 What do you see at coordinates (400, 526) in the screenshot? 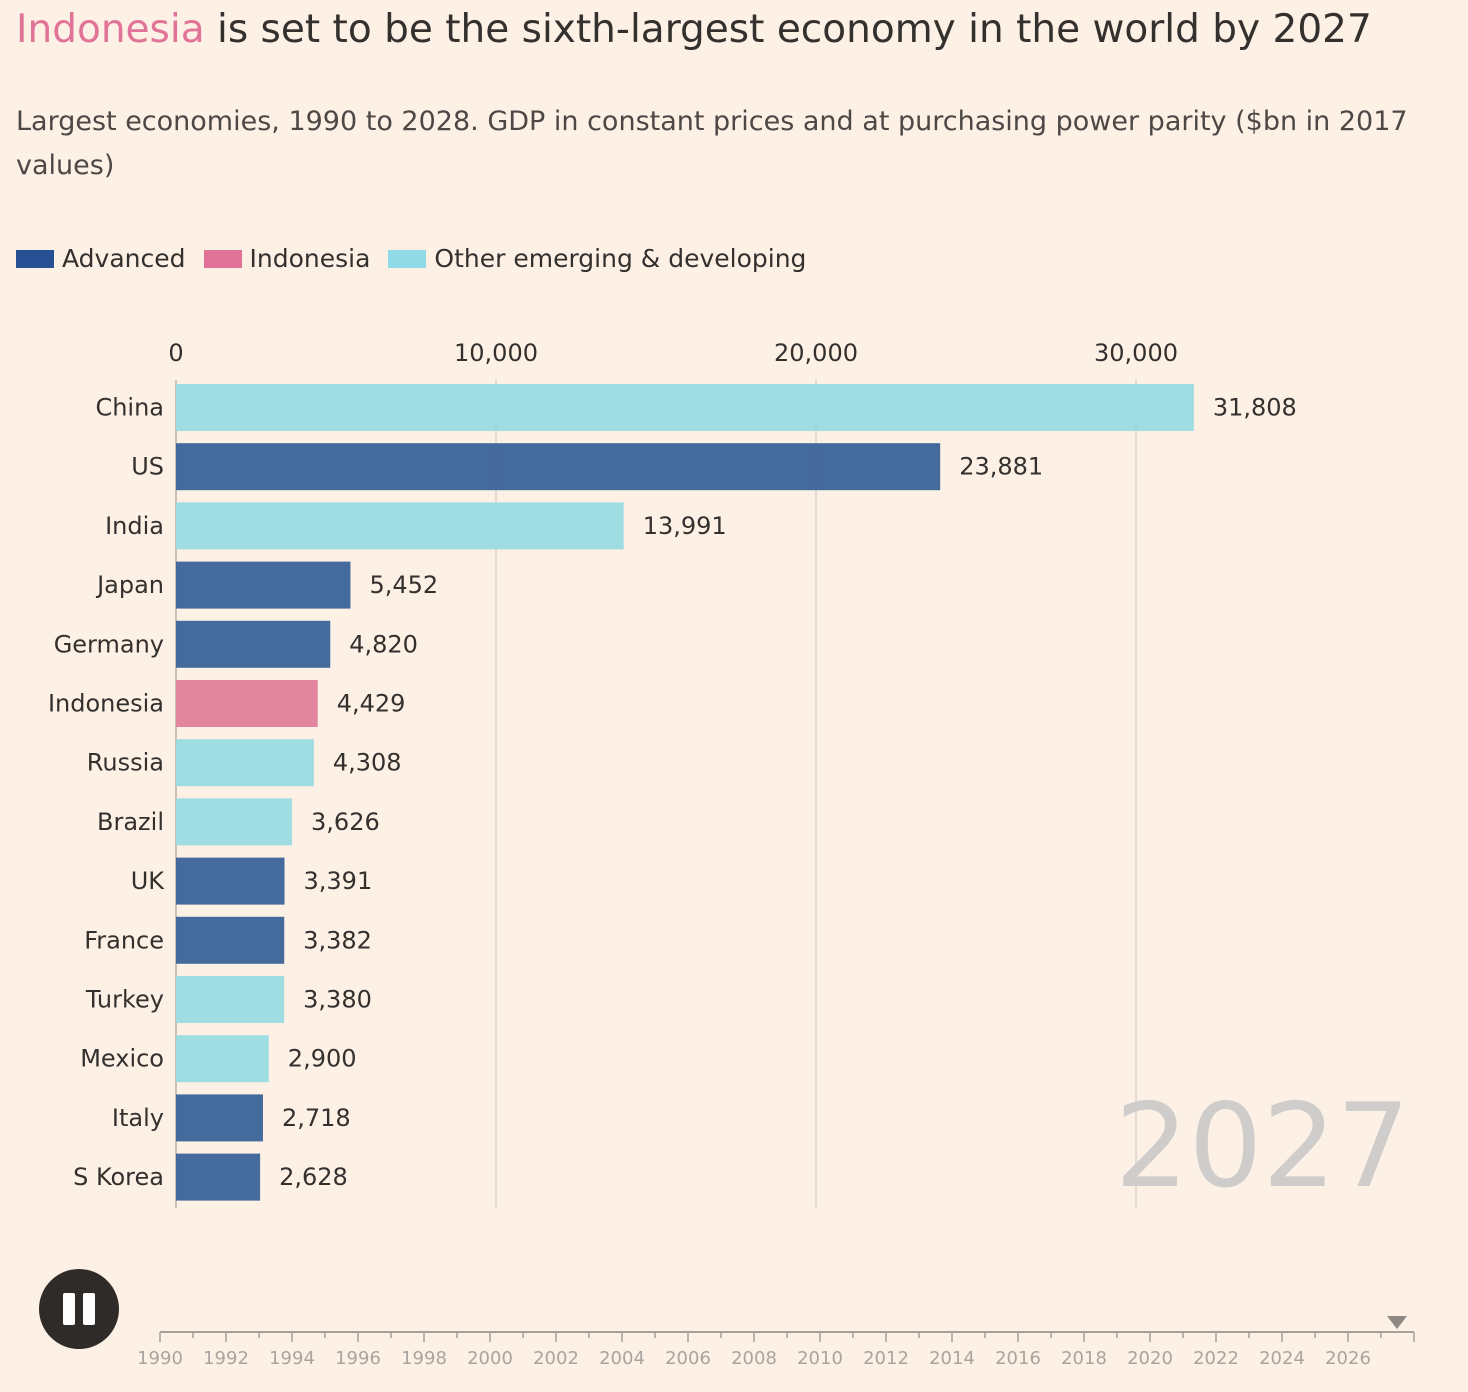
I see `bar-india` at bounding box center [400, 526].